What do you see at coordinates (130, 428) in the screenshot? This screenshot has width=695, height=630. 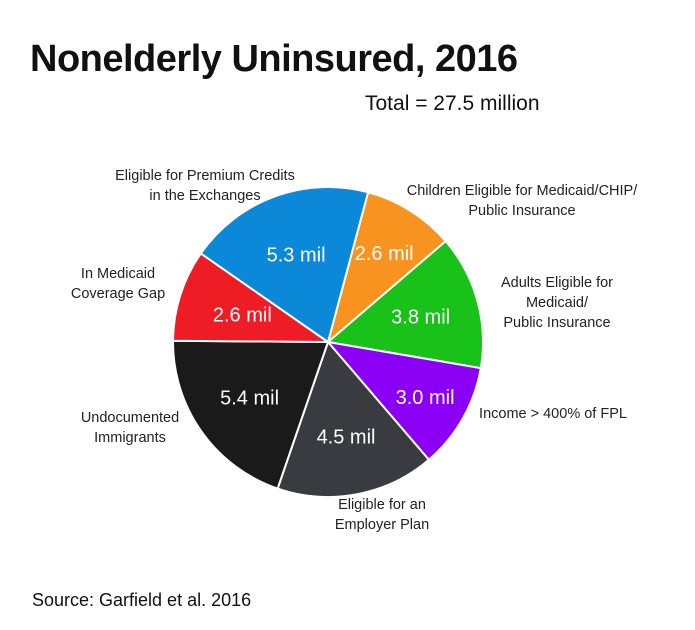 I see `slice-category-label: Undocumented Immigrants` at bounding box center [130, 428].